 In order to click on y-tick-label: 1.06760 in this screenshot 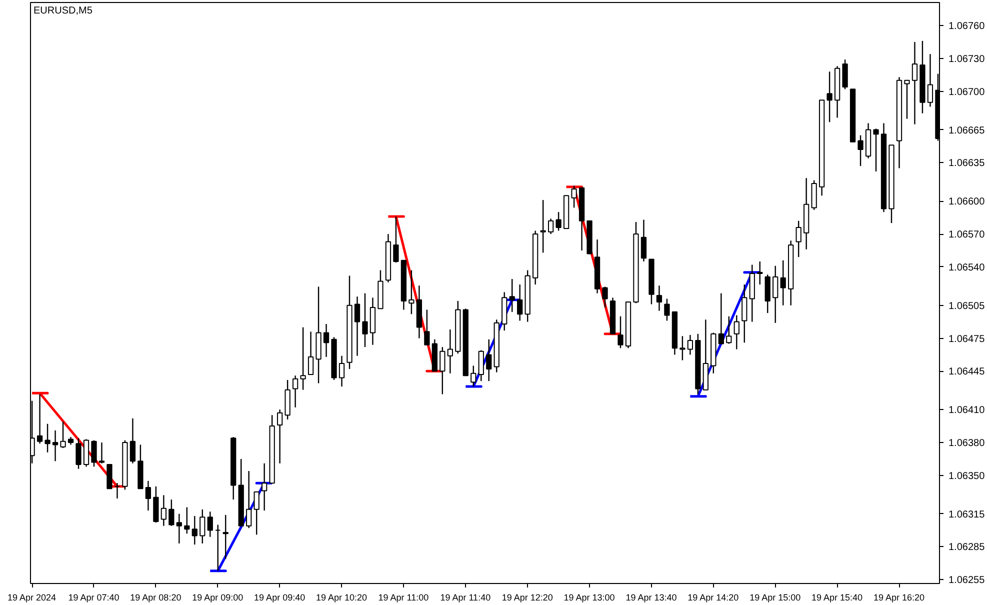, I will do `click(967, 26)`.